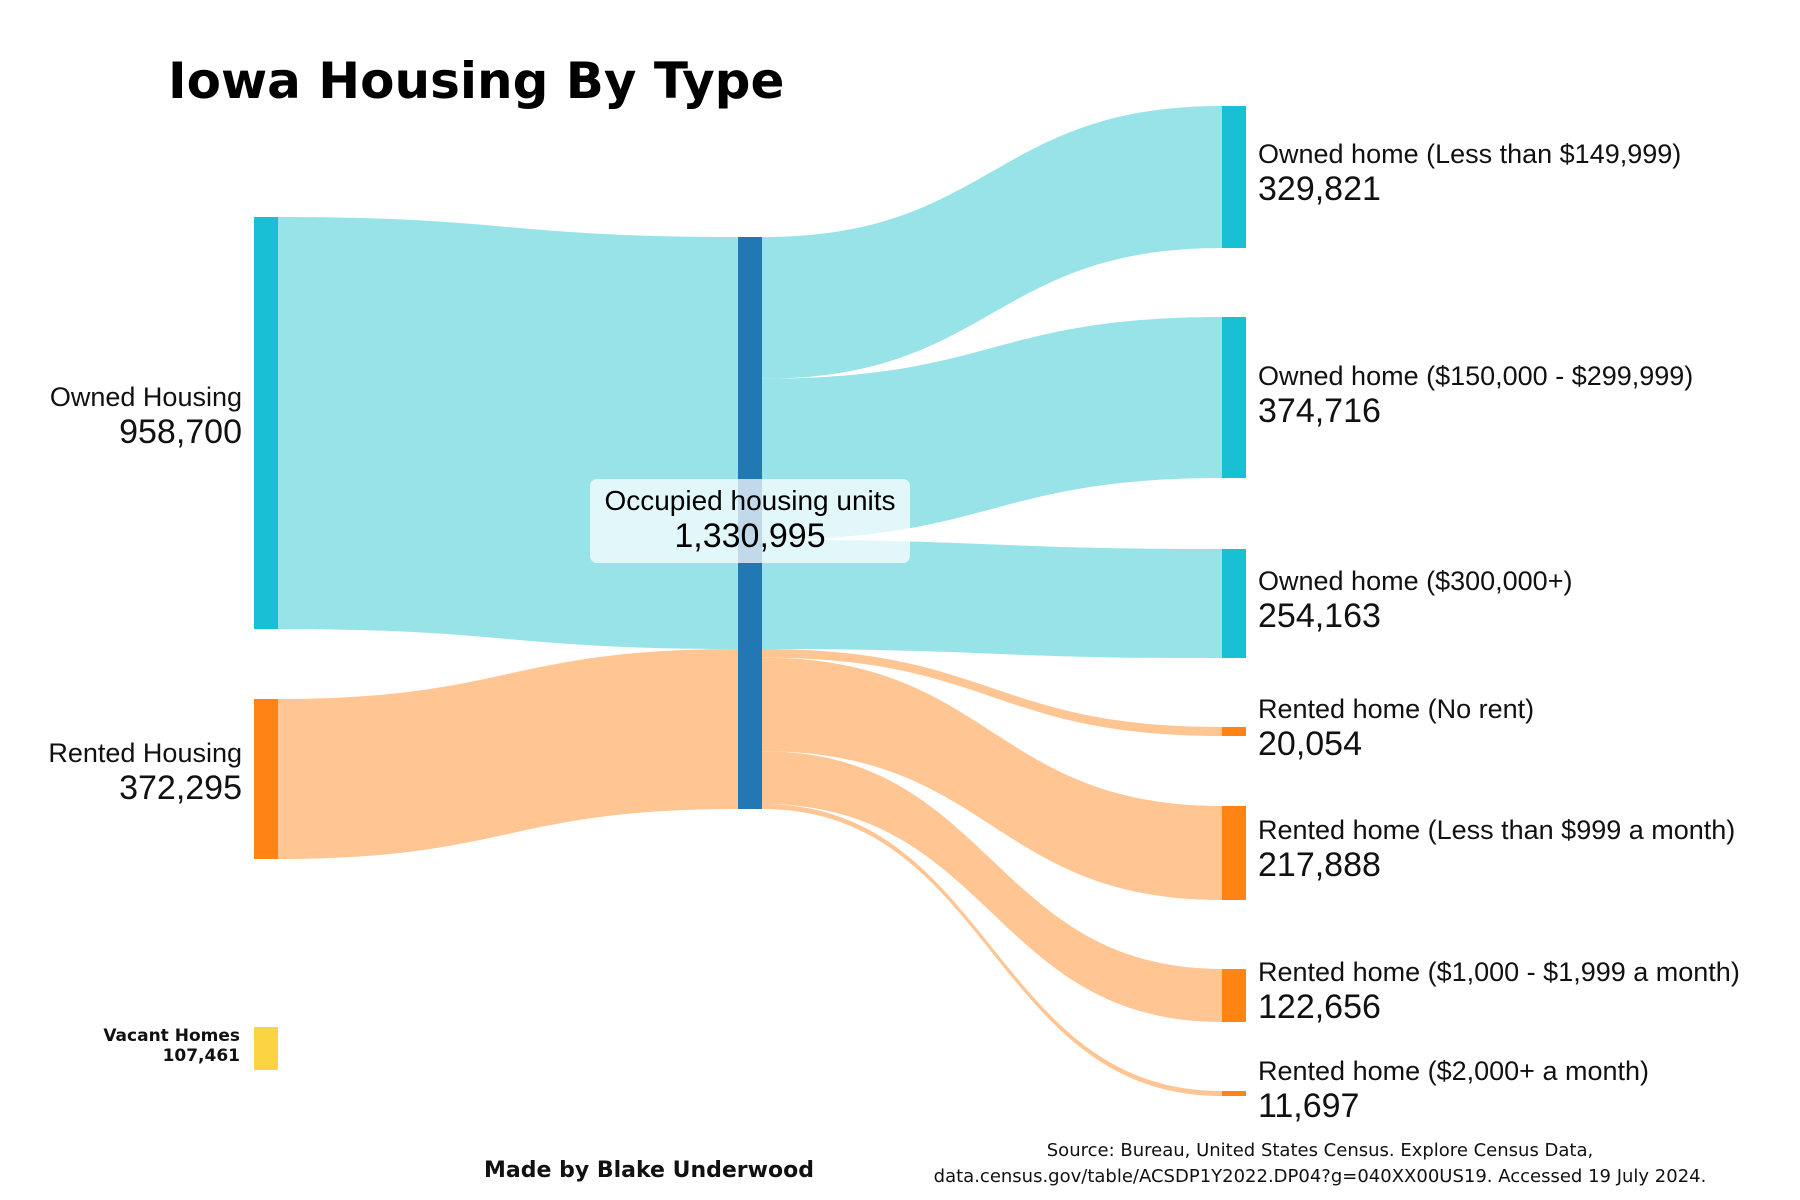 This screenshot has width=1800, height=1200. What do you see at coordinates (649, 1170) in the screenshot?
I see `author-credit: Made by Blake Underwood` at bounding box center [649, 1170].